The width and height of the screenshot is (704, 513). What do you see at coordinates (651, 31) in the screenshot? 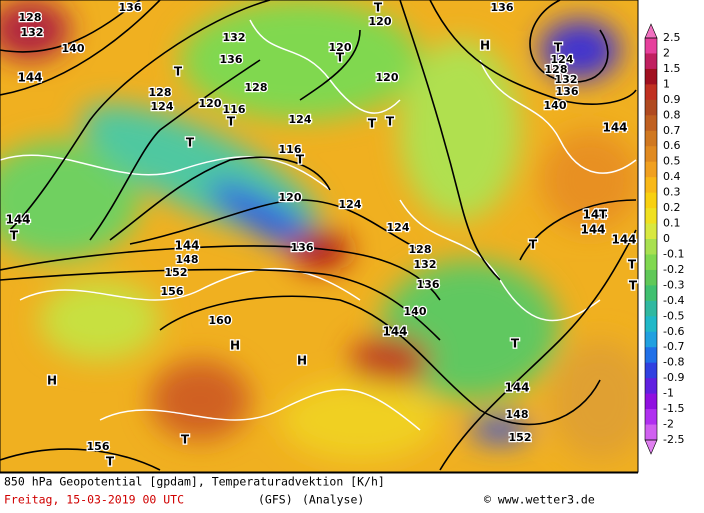
I see `colorbar-top-arrow` at bounding box center [651, 31].